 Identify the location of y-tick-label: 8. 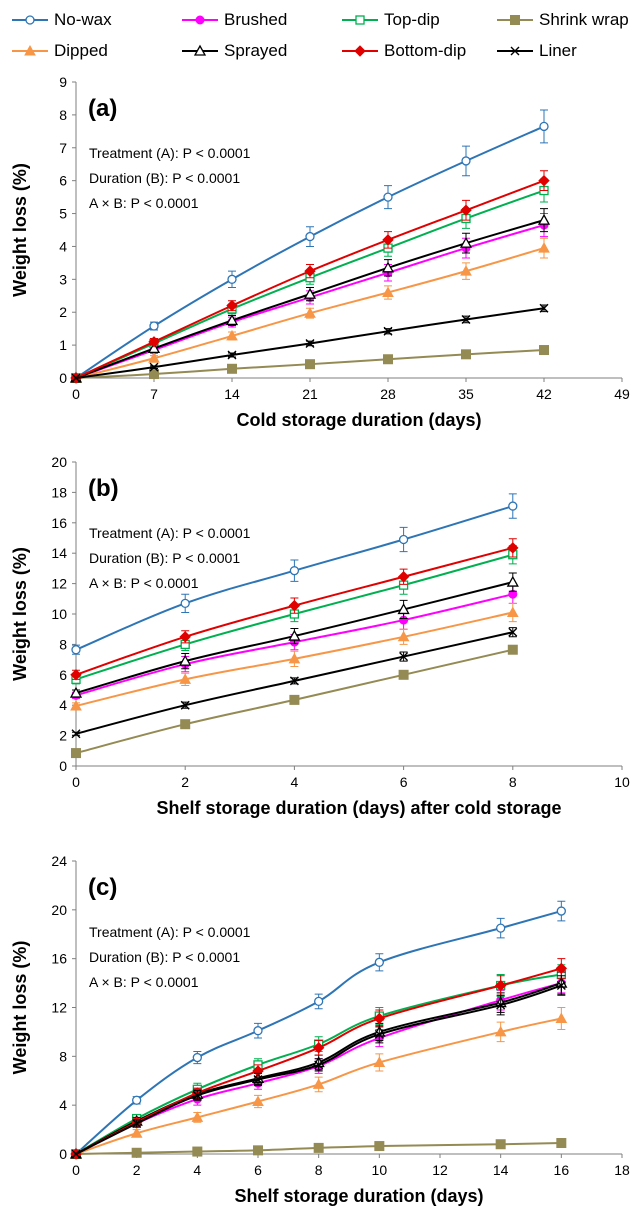
(63, 644).